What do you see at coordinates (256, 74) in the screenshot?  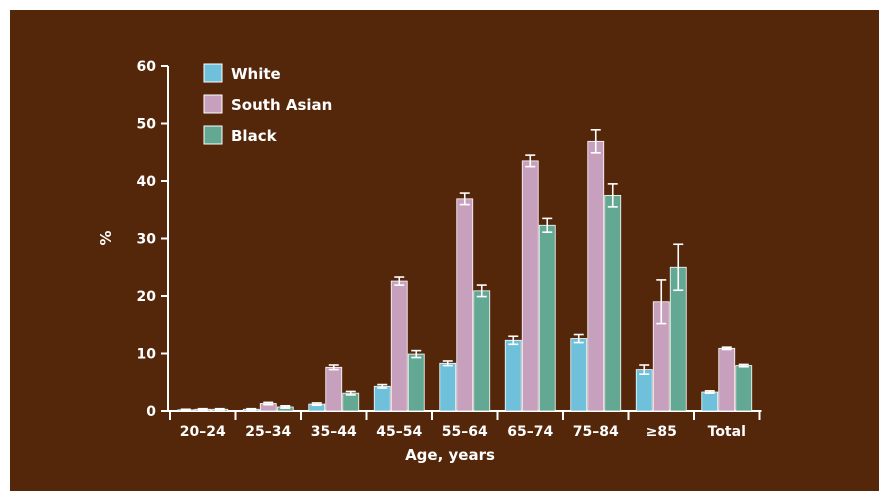 I see `legend-label: White` at bounding box center [256, 74].